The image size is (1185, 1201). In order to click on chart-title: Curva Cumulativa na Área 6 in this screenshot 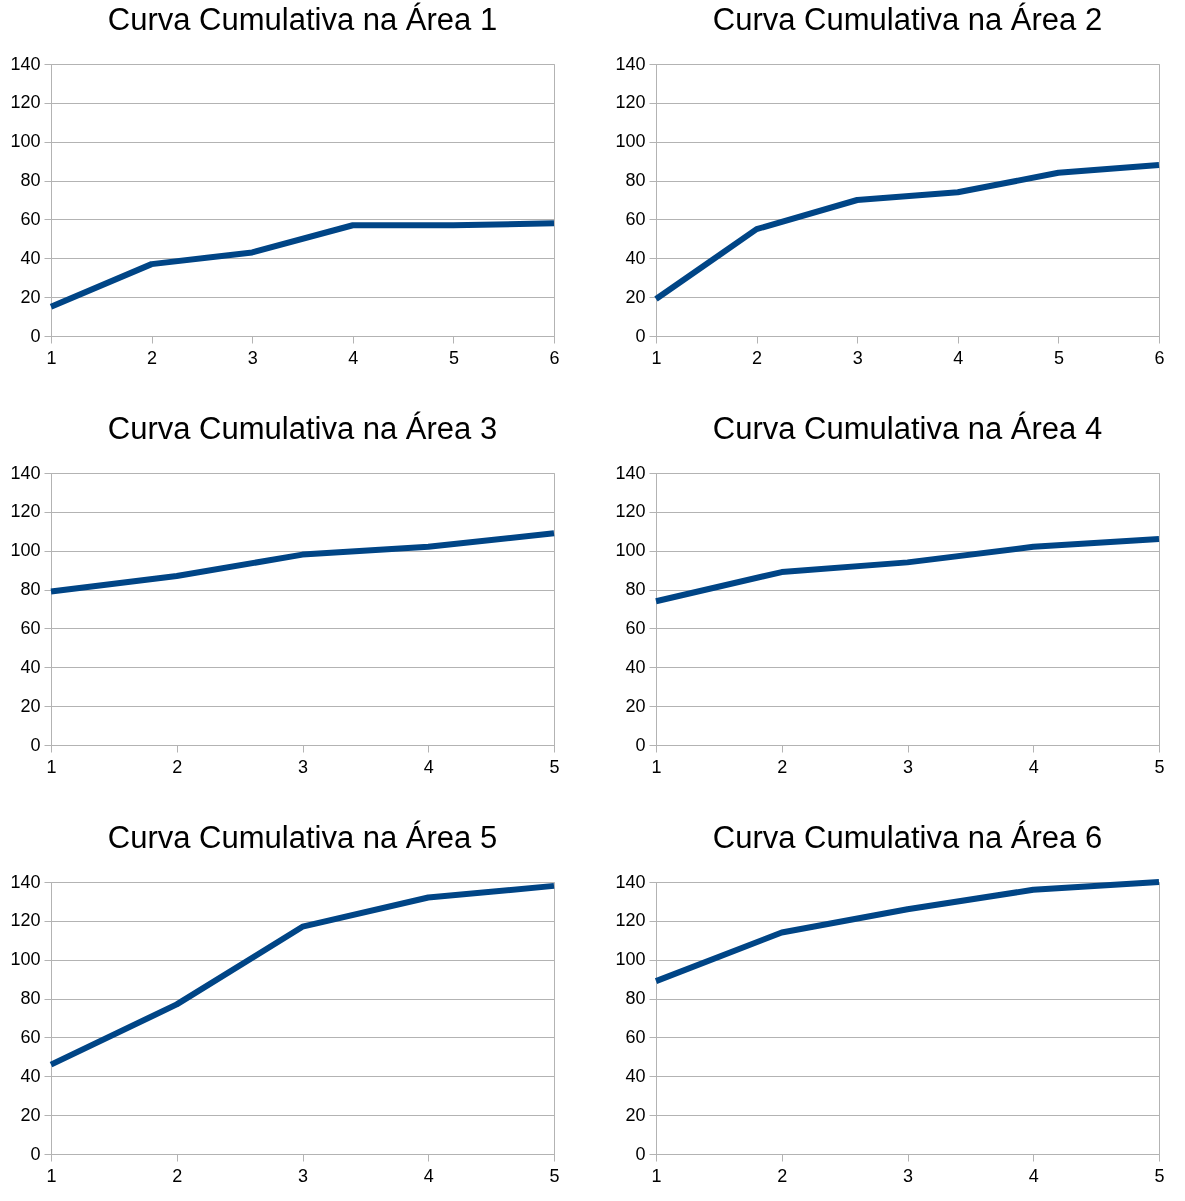, I will do `click(907, 837)`.